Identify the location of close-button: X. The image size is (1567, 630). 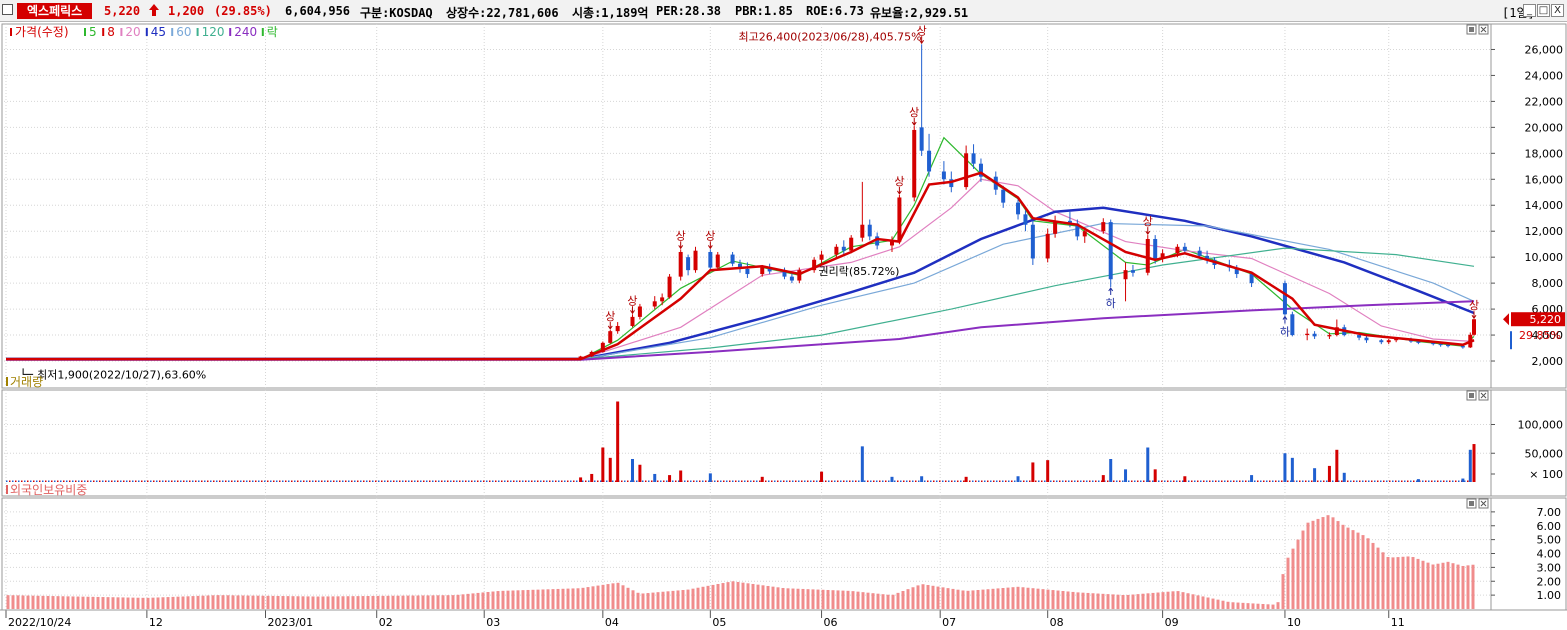
(1557, 10).